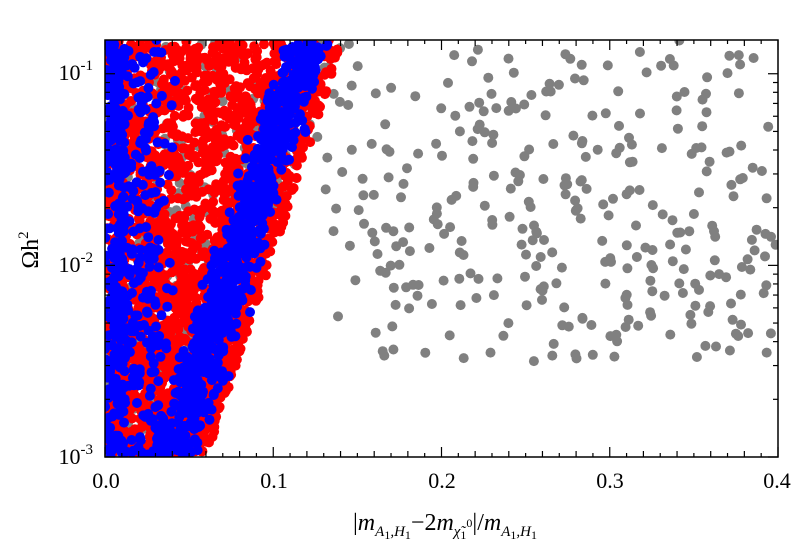 This screenshot has height=546, width=800. What do you see at coordinates (76, 263) in the screenshot?
I see `y-tick-label-1: 10⁻²` at bounding box center [76, 263].